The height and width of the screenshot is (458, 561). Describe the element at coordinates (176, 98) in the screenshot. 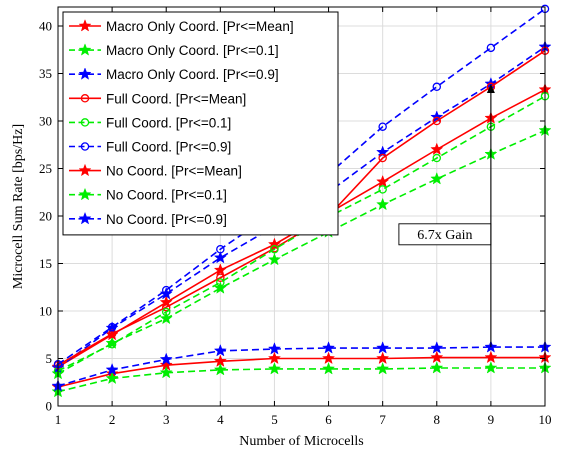

I see `legend-label: Full Coord. [Pr<=Mean]` at that location.